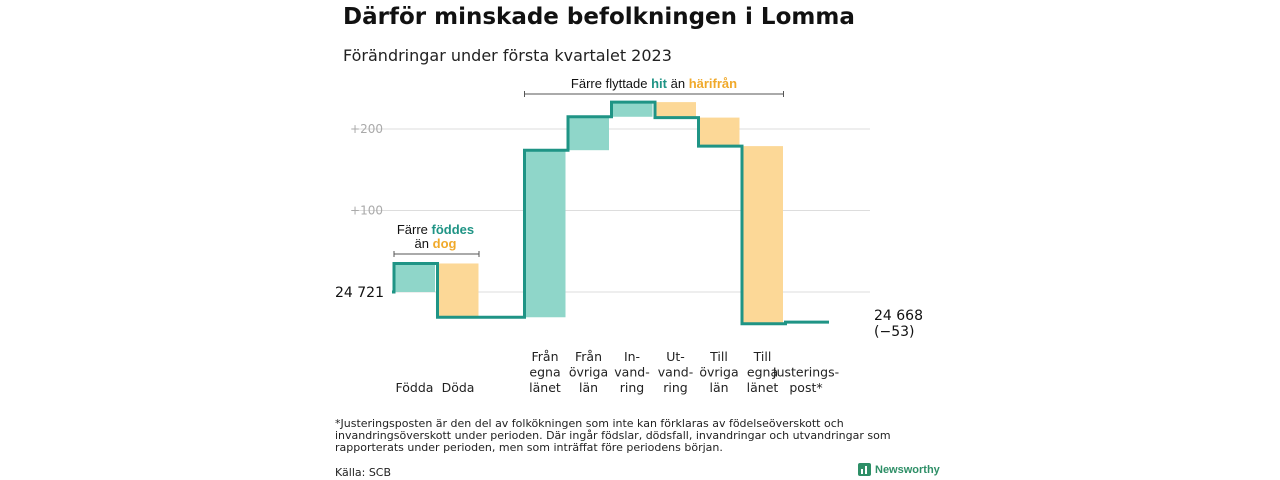  What do you see at coordinates (507, 55) in the screenshot?
I see `chart-subtitle: Förändringar under första kvartalet 2023` at bounding box center [507, 55].